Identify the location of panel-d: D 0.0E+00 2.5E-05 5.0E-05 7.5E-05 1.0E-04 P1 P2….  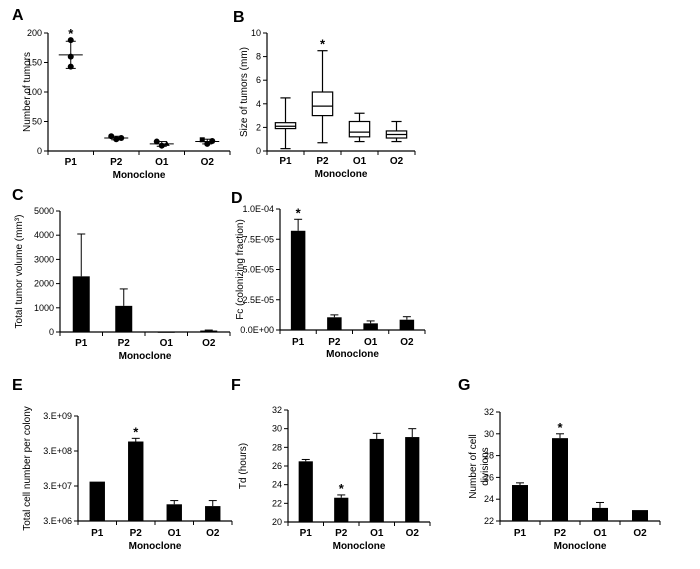
(328, 275).